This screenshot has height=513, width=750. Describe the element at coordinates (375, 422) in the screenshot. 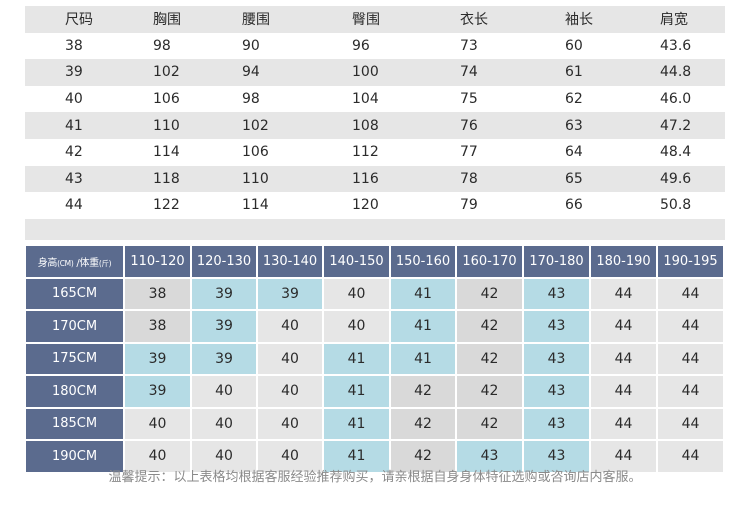

I see `recommendation-row: 185CM 40 40 40 41 42 42 43 44 44` at that location.